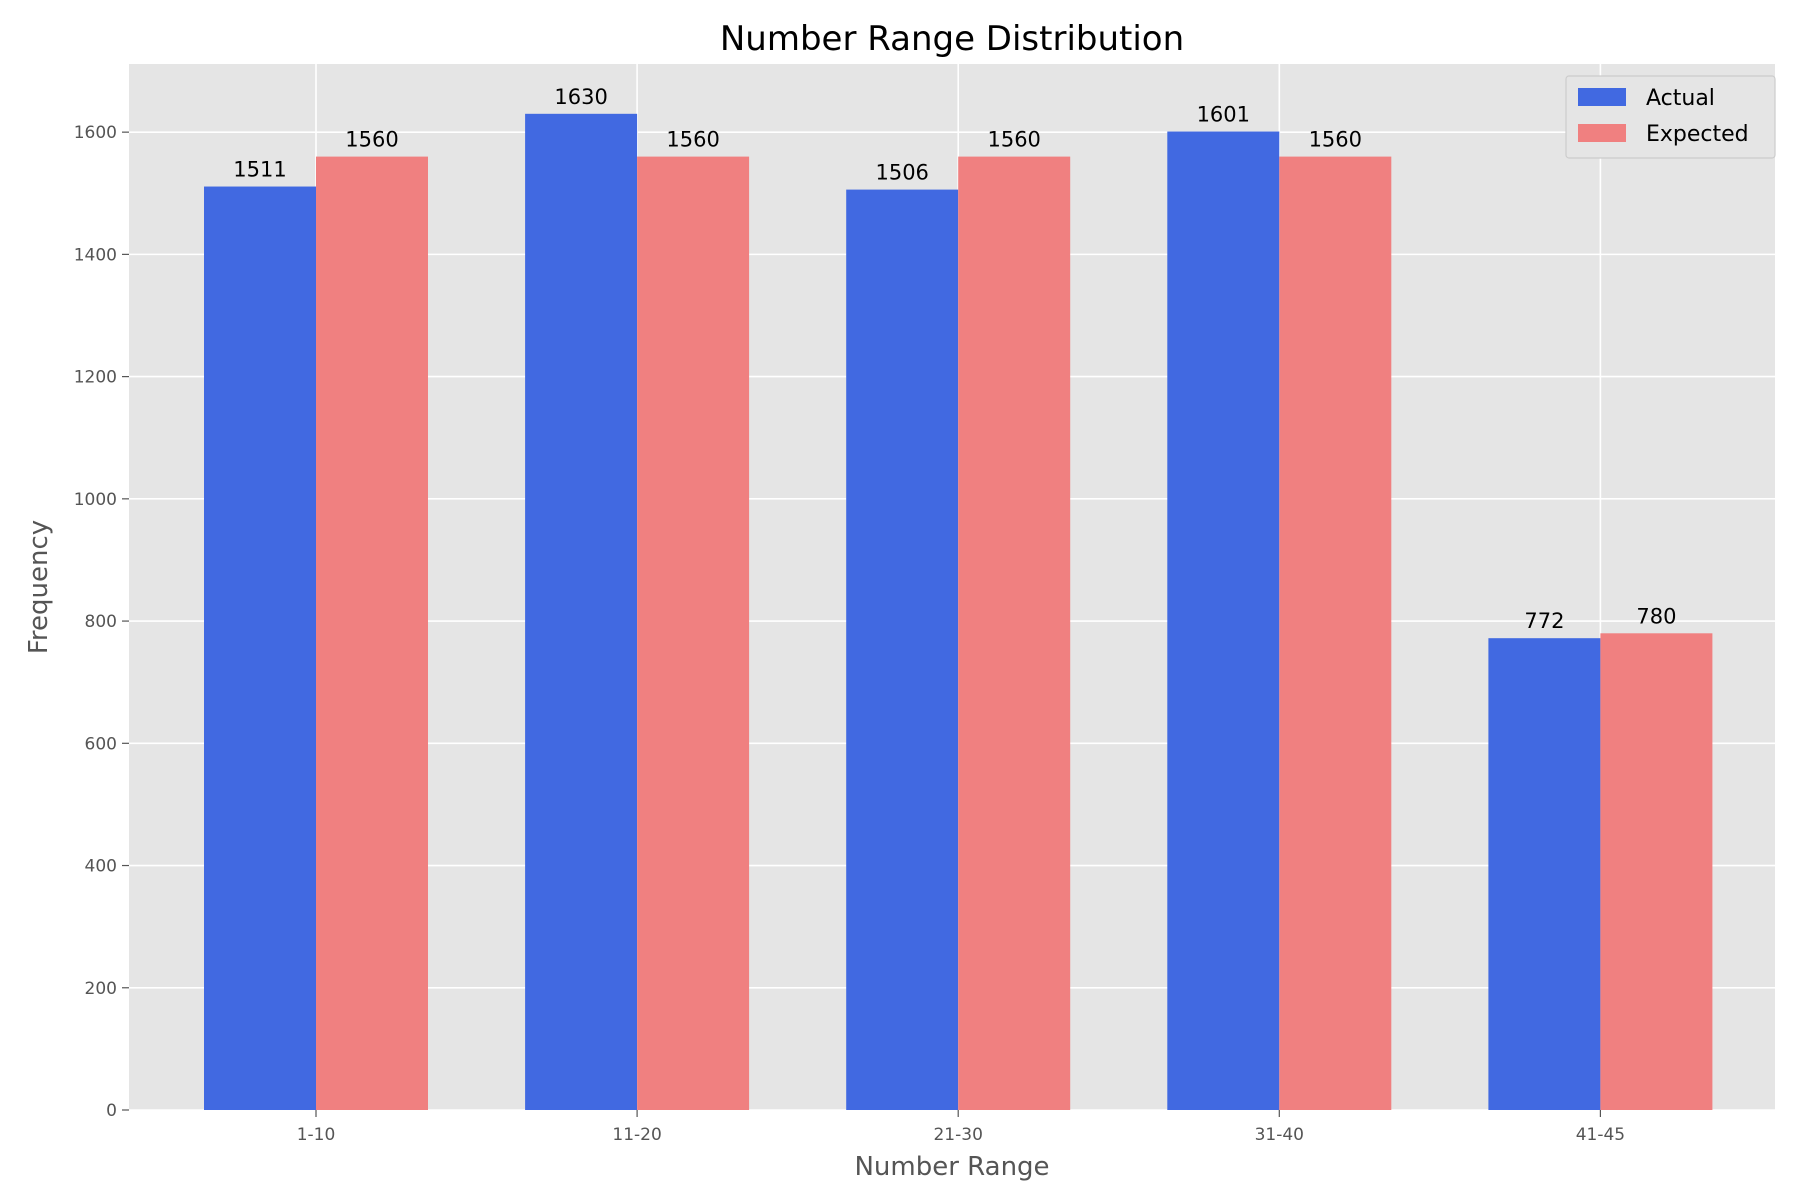 Image resolution: width=1800 pixels, height=1200 pixels. What do you see at coordinates (636, 1135) in the screenshot?
I see `x-tick-label: 11-20` at bounding box center [636, 1135].